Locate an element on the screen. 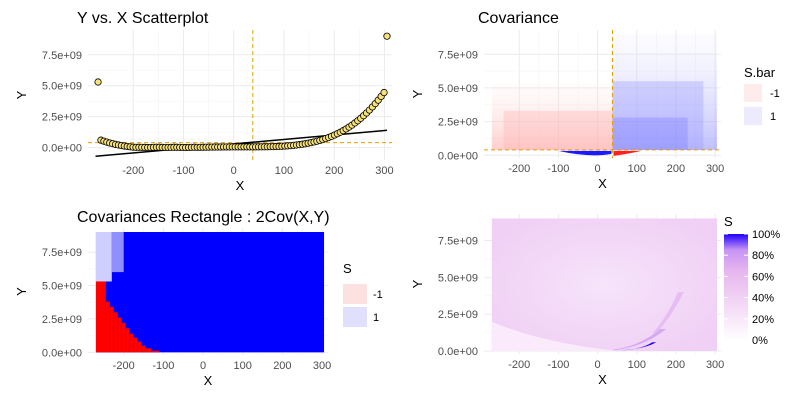 The width and height of the screenshot is (800, 400). positive-rect is located at coordinates (210, 292).